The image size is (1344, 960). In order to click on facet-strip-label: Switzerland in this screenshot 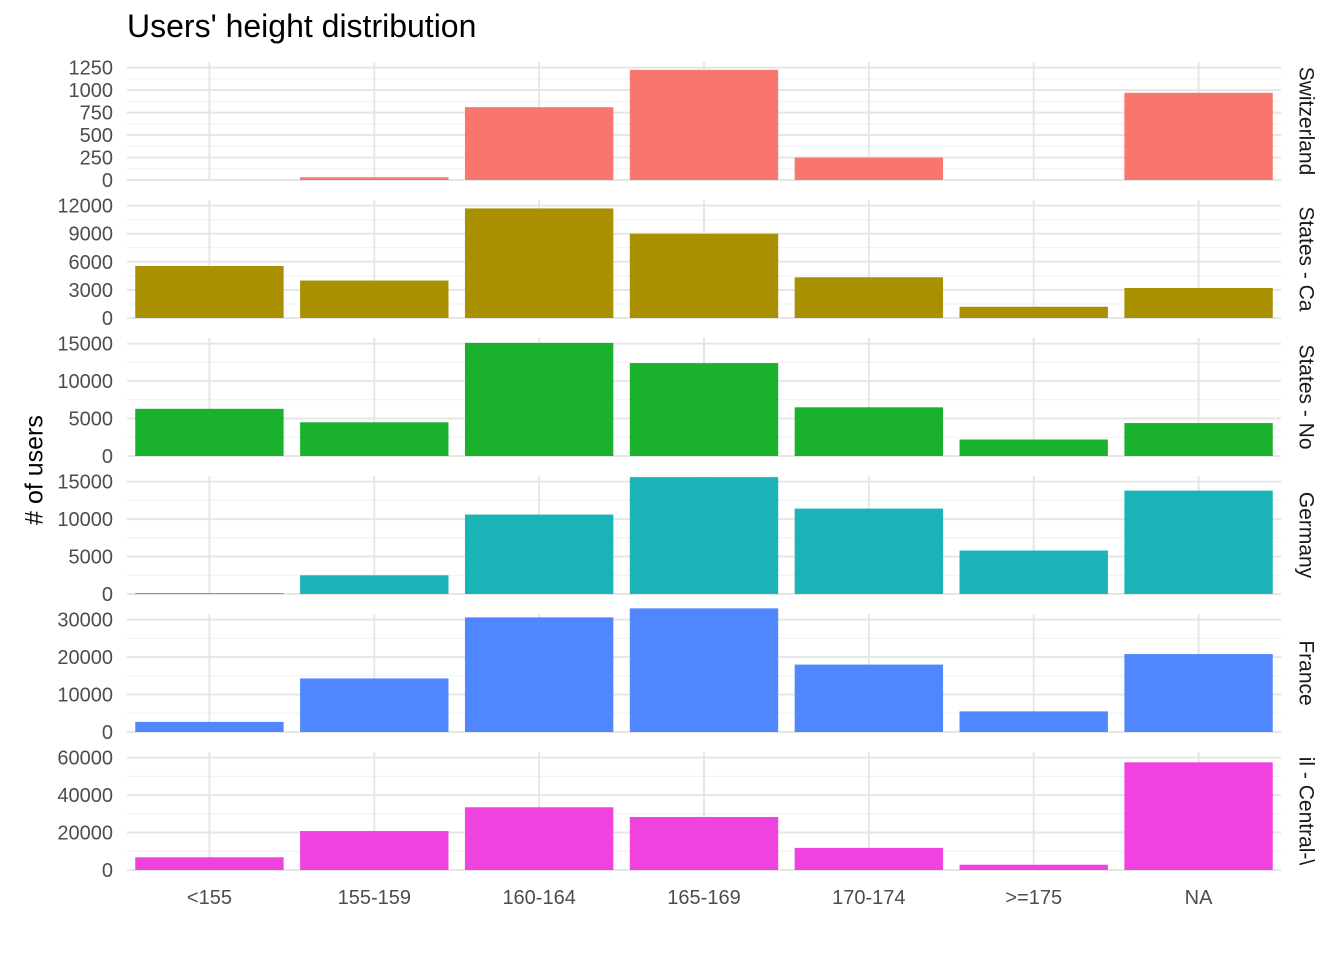, I will do `click(1305, 121)`.